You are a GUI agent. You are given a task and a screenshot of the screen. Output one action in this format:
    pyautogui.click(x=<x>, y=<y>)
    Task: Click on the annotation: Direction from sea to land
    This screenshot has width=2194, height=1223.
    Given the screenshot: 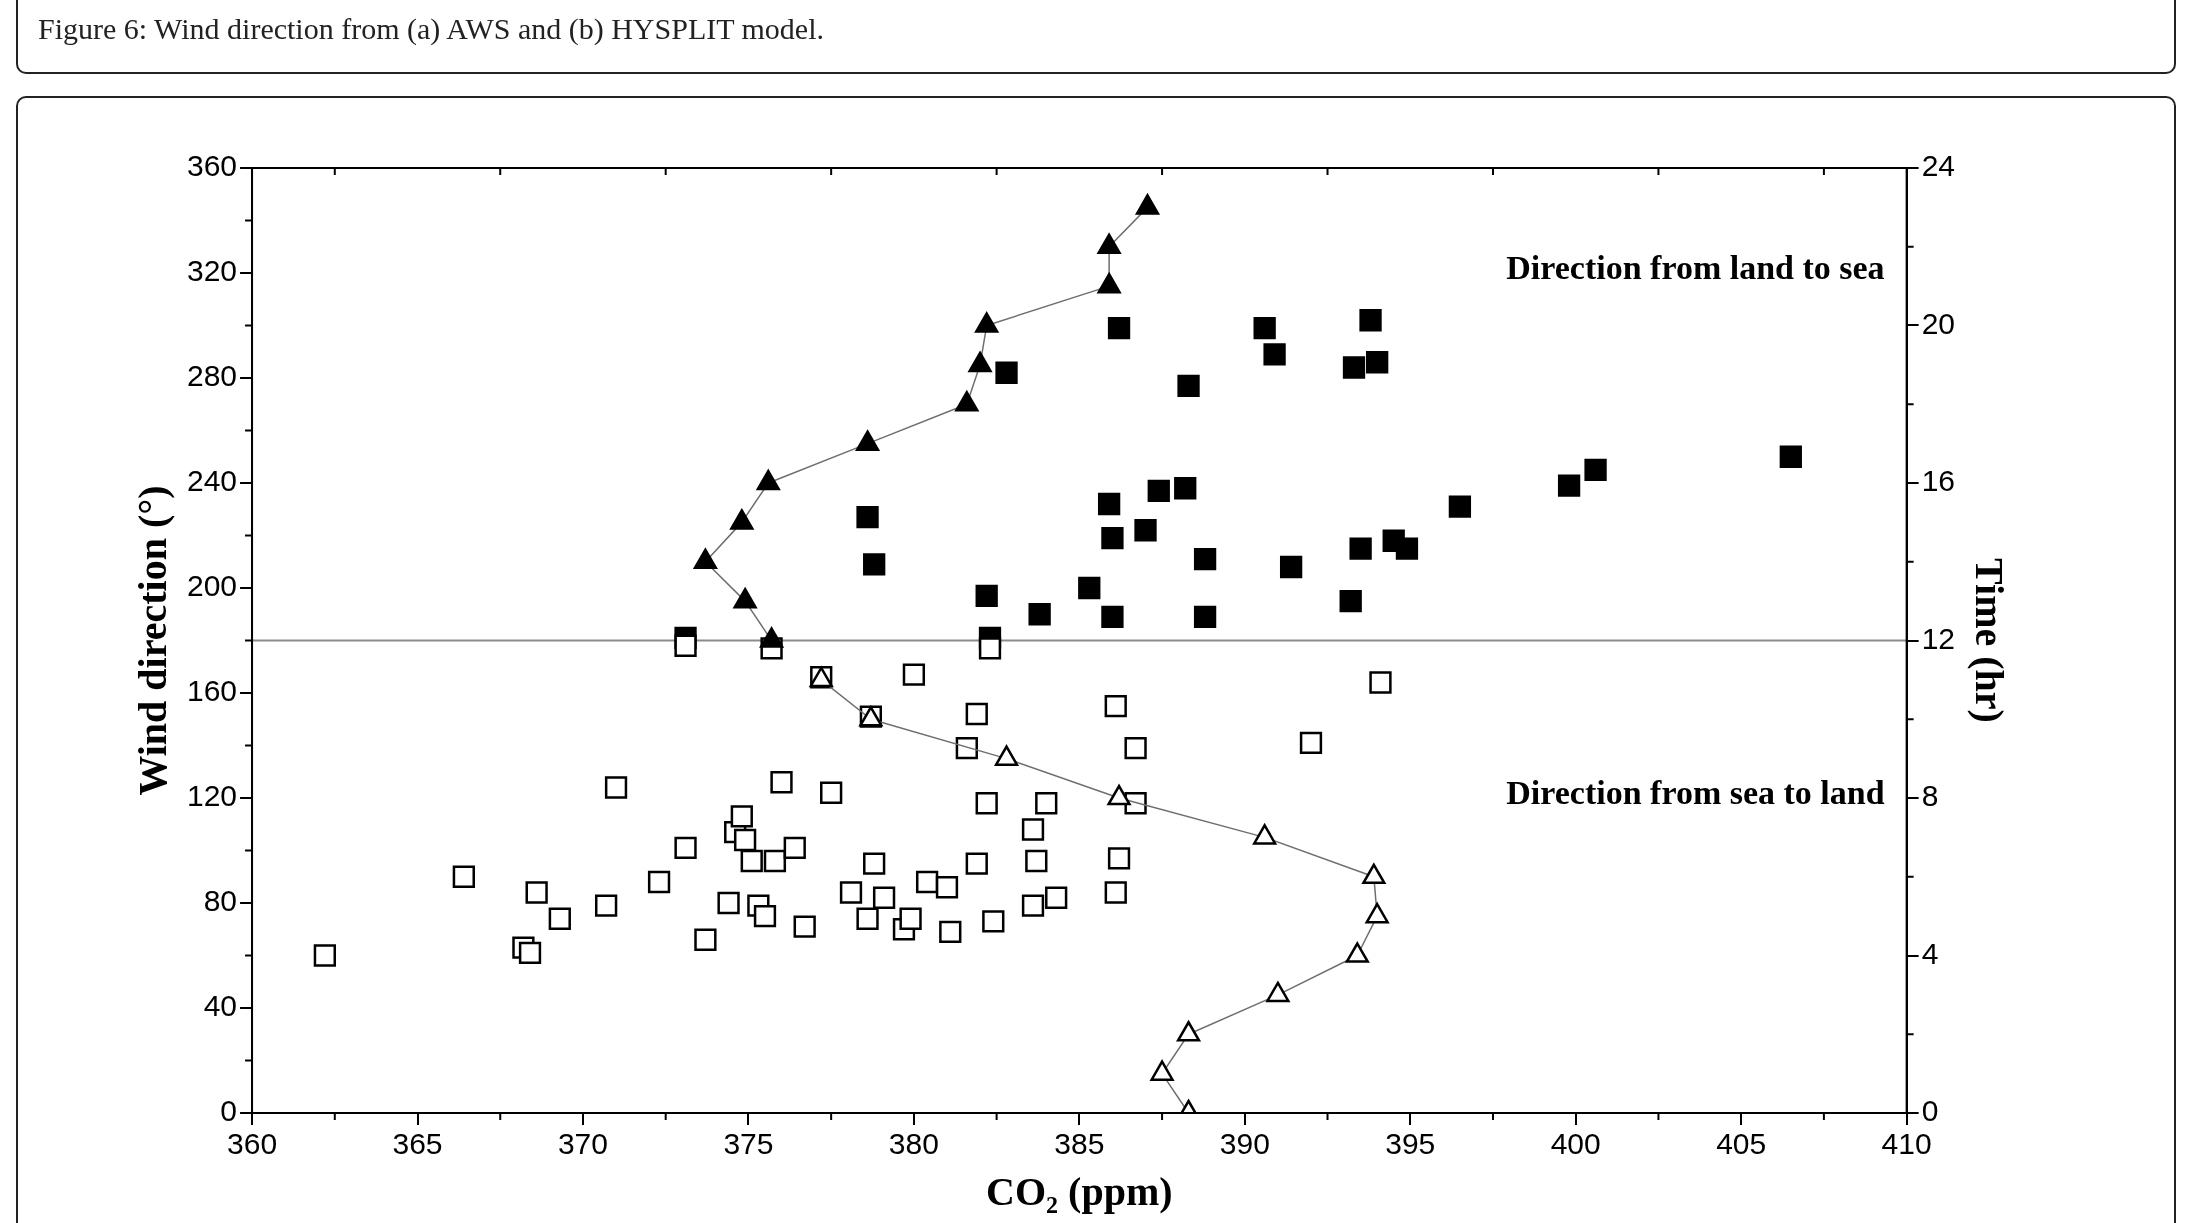 What is the action you would take?
    pyautogui.click(x=1695, y=792)
    